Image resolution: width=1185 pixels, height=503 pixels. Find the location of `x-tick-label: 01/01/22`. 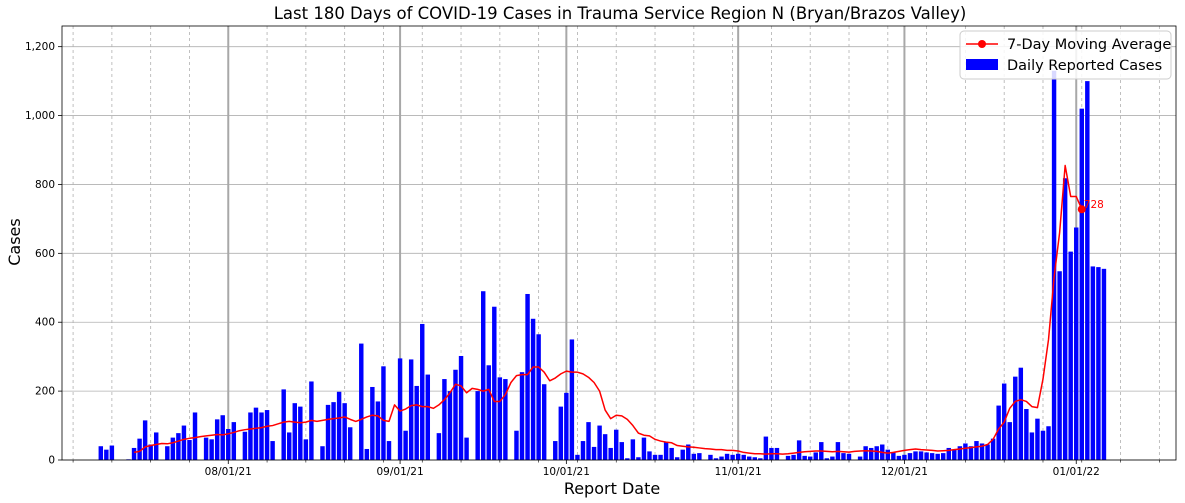

x-tick-label: 01/01/22 is located at coordinates (1076, 472).